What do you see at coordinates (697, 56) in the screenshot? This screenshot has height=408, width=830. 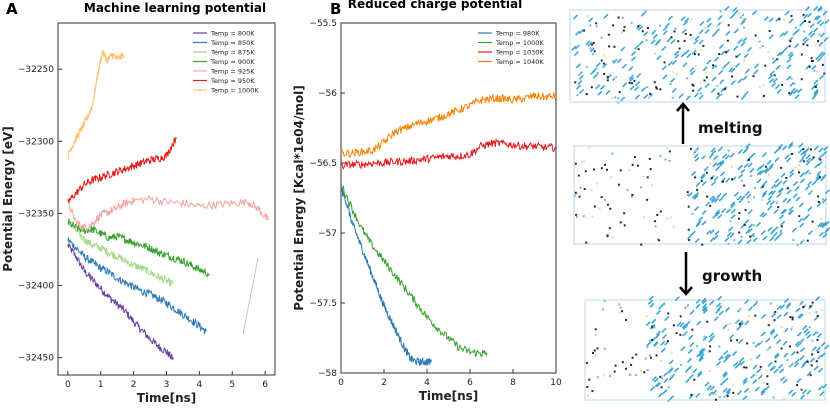 I see `snapshot-frame` at bounding box center [697, 56].